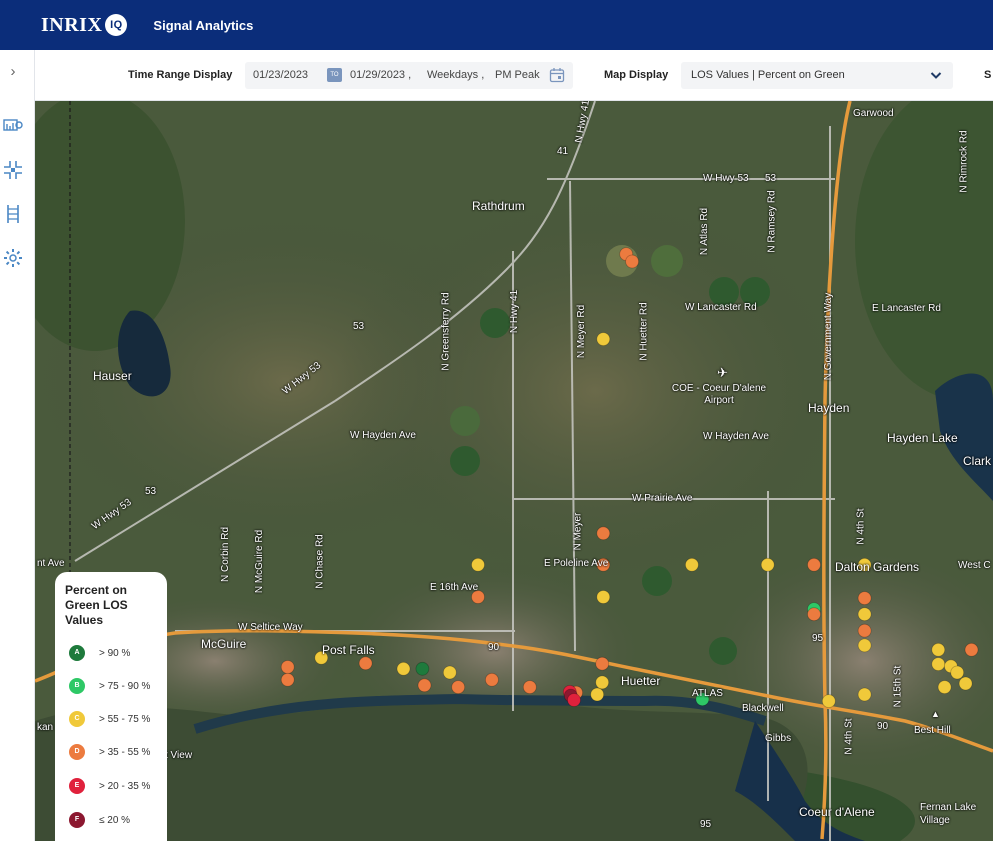 The height and width of the screenshot is (841, 993). I want to click on chevron-down-icon, so click(936, 75).